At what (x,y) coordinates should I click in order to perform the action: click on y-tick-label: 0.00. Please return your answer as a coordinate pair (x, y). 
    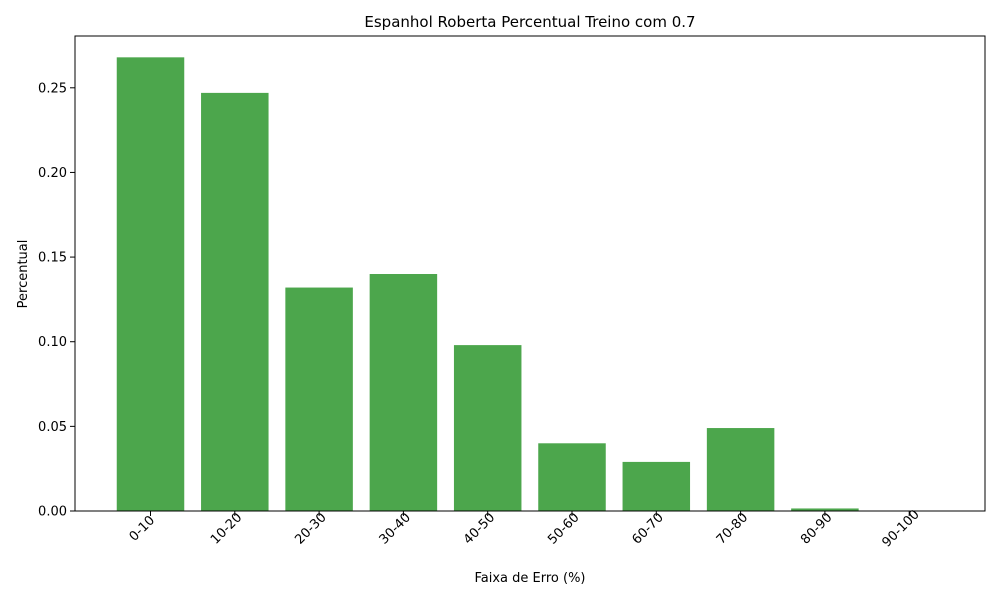
    Looking at the image, I should click on (52, 512).